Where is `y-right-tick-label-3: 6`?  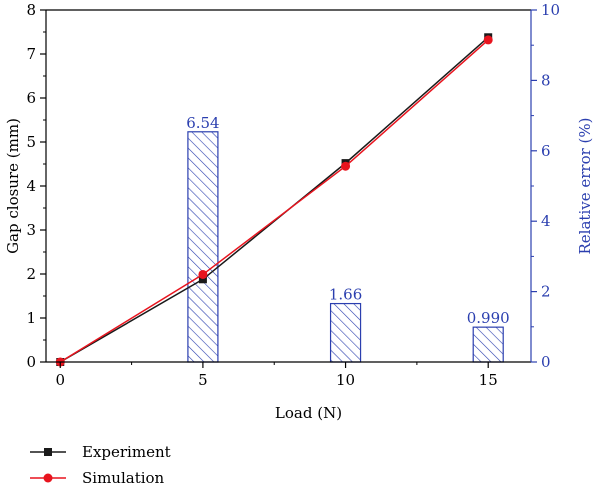 y-right-tick-label-3: 6 is located at coordinates (546, 151).